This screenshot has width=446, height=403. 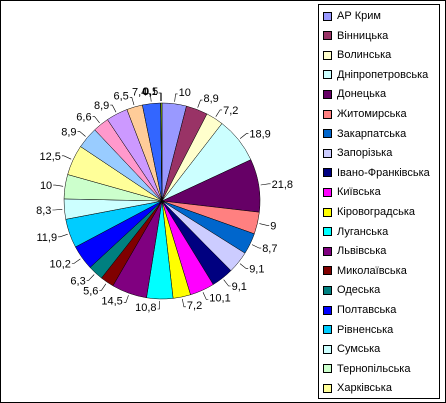 I want to click on legend-item-львівська: Львівська, so click(x=354, y=251).